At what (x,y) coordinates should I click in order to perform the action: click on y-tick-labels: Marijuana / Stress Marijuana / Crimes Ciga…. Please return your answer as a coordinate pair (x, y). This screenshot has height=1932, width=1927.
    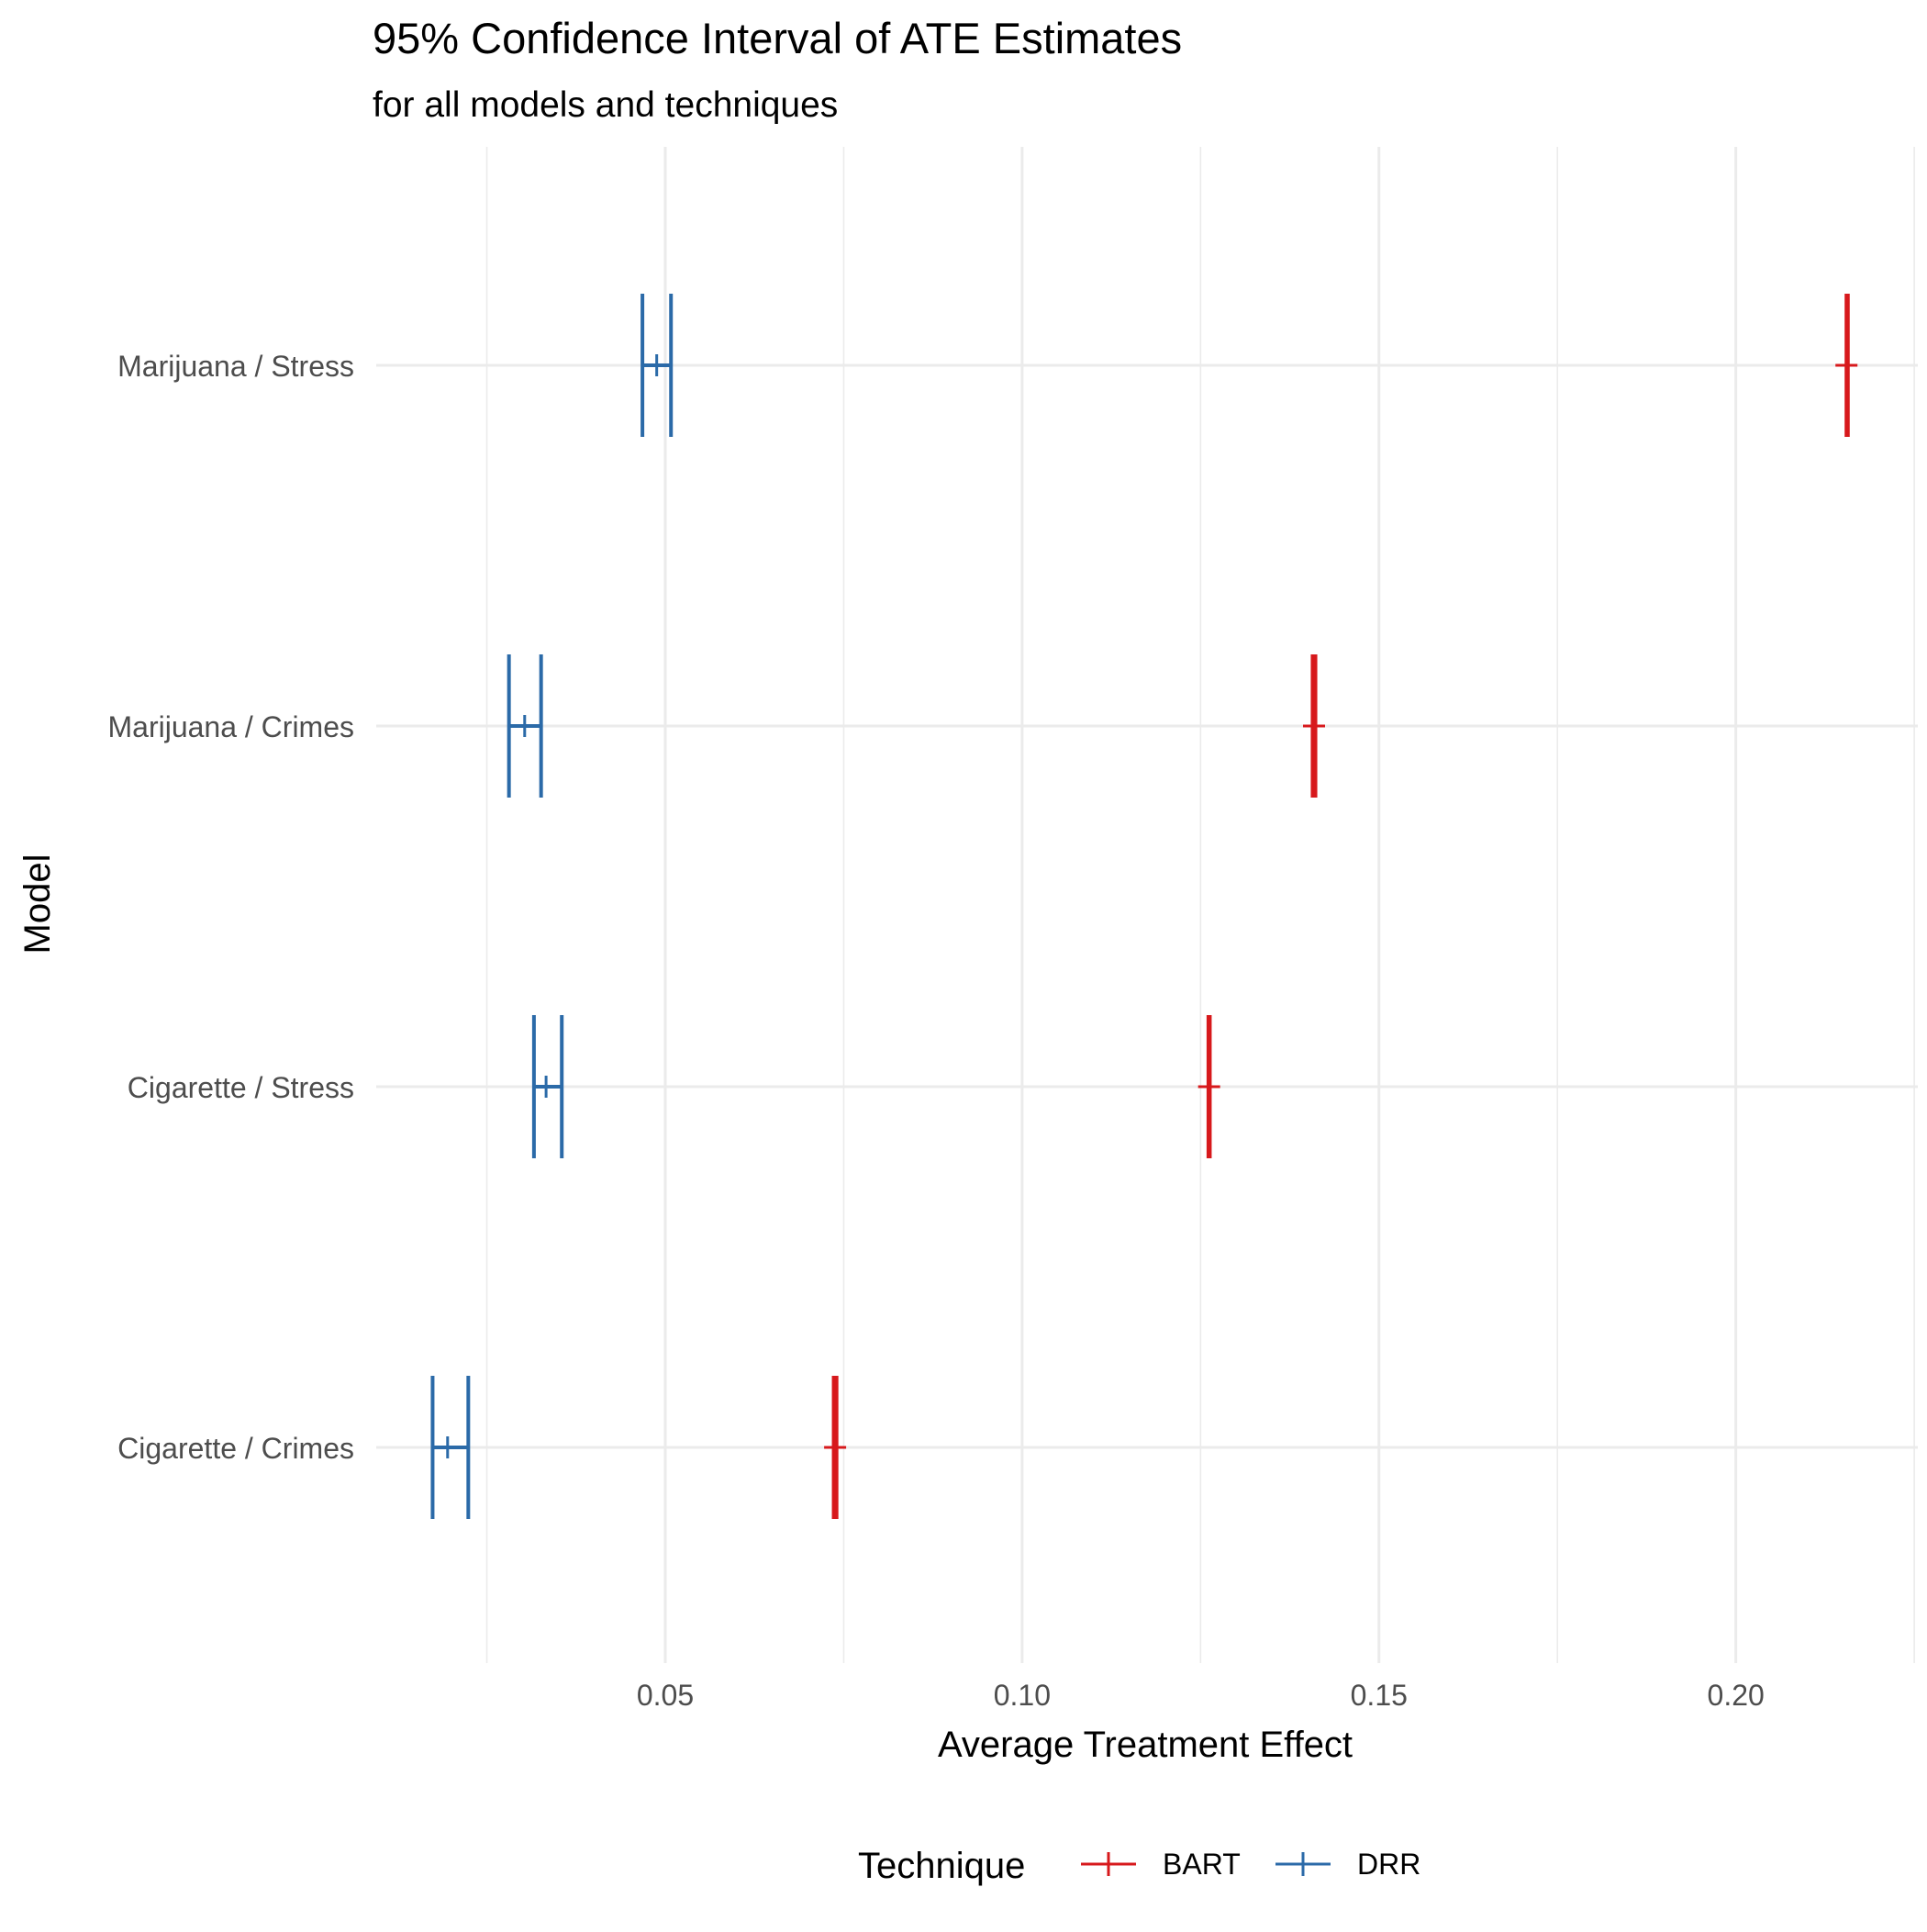
    Looking at the image, I should click on (230, 907).